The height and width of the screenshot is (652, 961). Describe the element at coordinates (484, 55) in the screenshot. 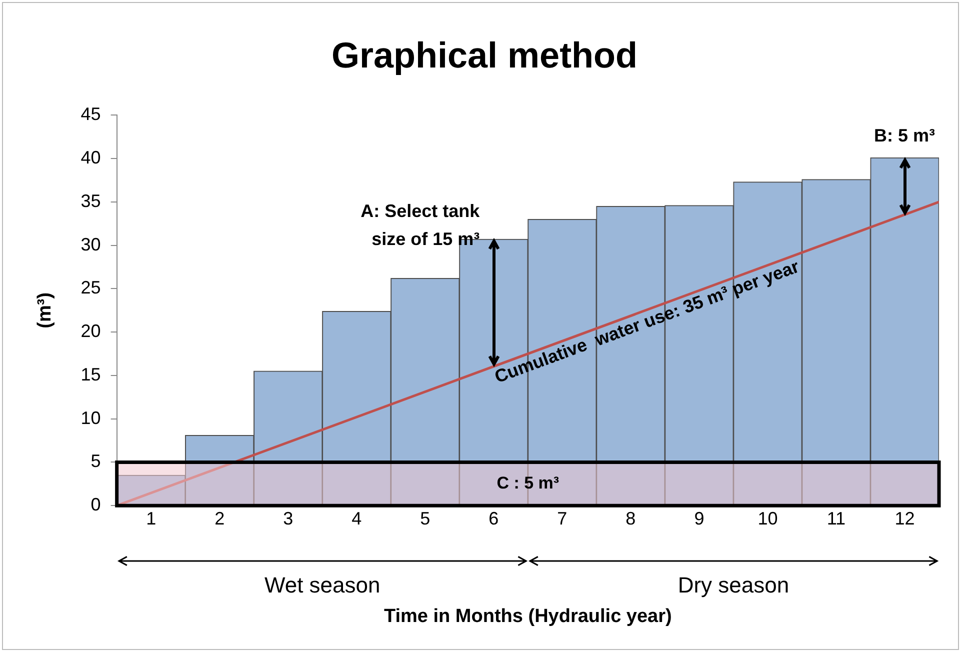

I see `chart-title: Graphical method` at that location.